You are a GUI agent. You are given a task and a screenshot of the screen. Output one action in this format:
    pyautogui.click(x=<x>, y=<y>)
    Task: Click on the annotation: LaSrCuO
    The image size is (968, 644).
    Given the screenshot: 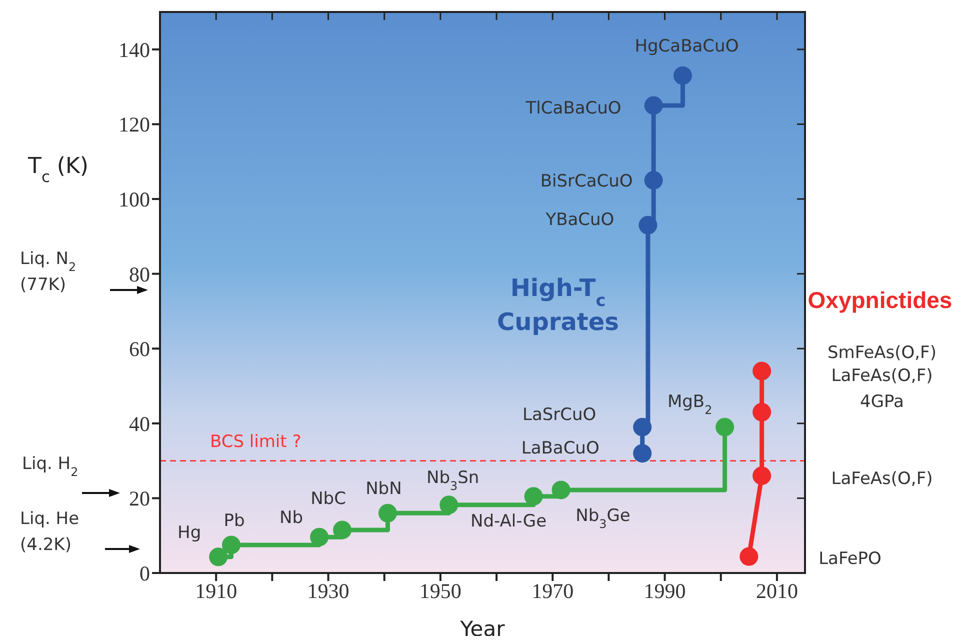 What is the action you would take?
    pyautogui.click(x=559, y=415)
    